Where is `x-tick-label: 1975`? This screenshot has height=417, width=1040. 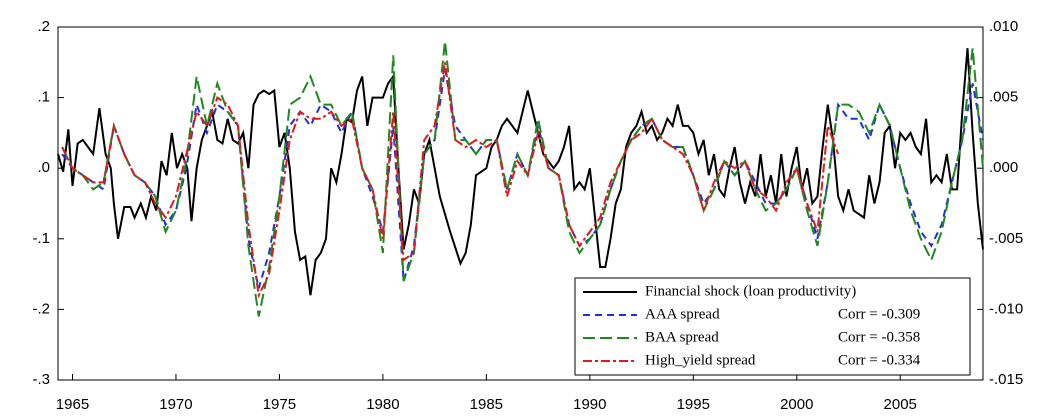
x-tick-label: 1975 is located at coordinates (279, 404).